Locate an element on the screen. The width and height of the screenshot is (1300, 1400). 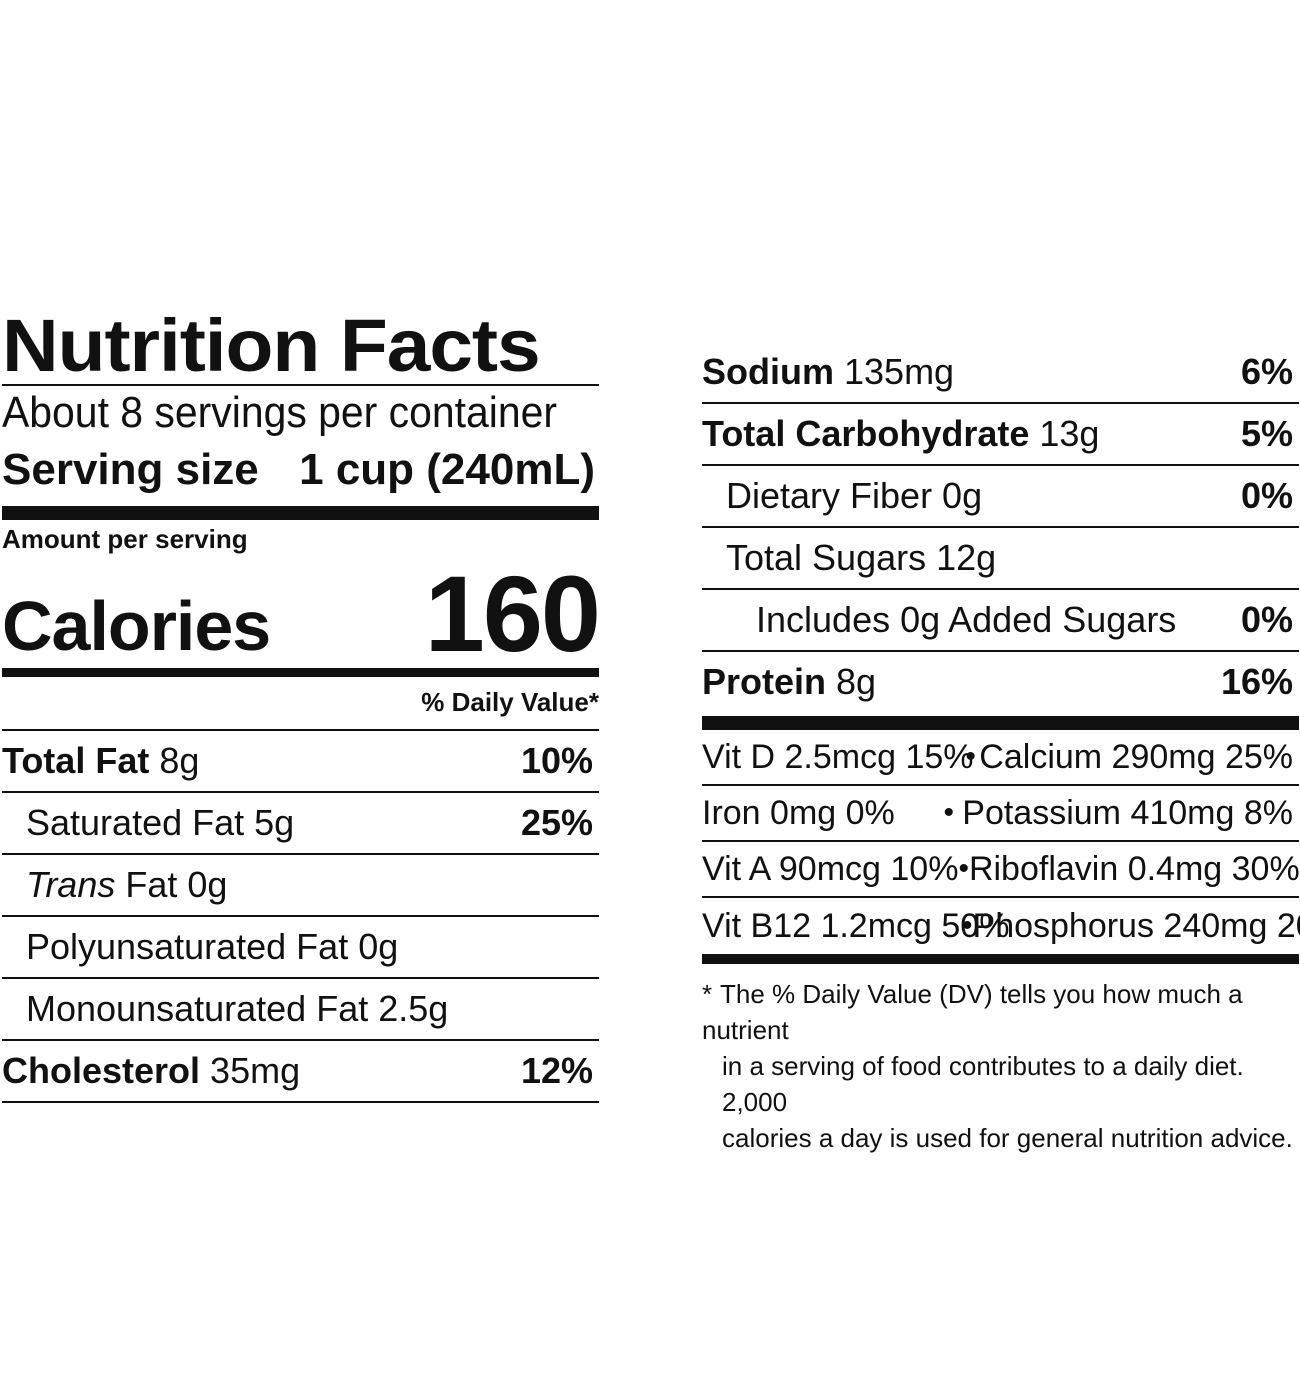
nutrient-row-total-sugars: Total Sugars 12g is located at coordinates (1000, 557).